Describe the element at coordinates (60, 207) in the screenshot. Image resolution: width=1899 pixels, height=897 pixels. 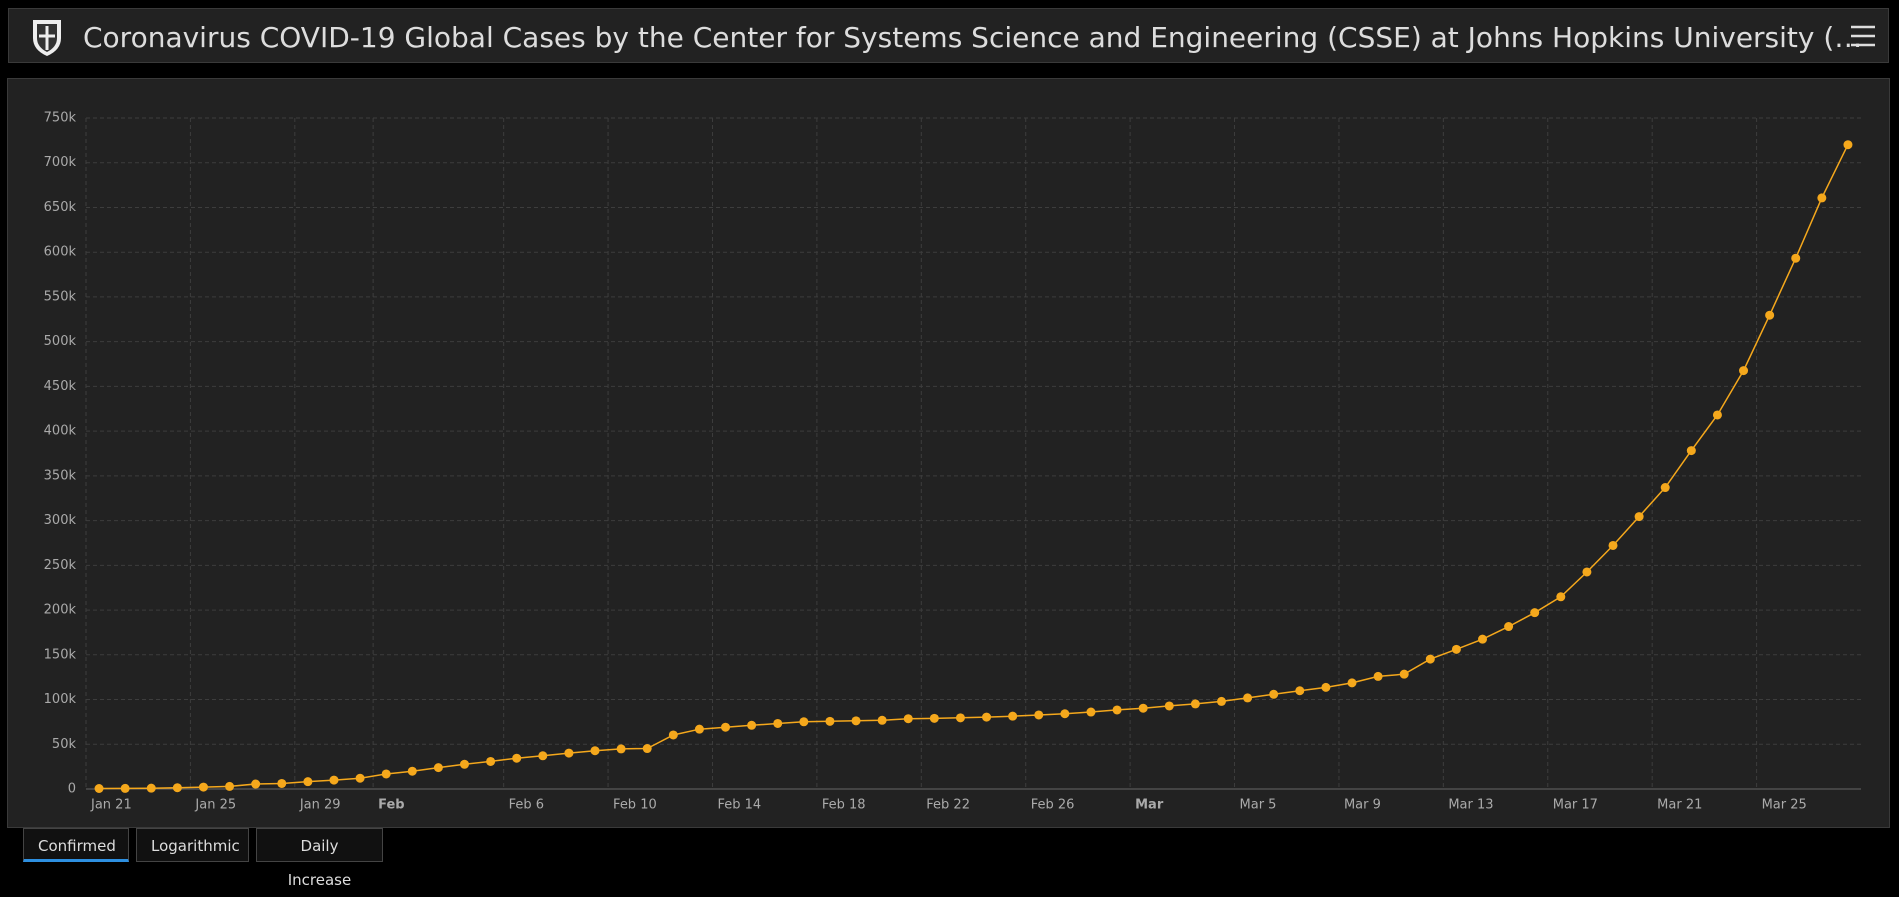
I see `y-tick-label: 650k` at that location.